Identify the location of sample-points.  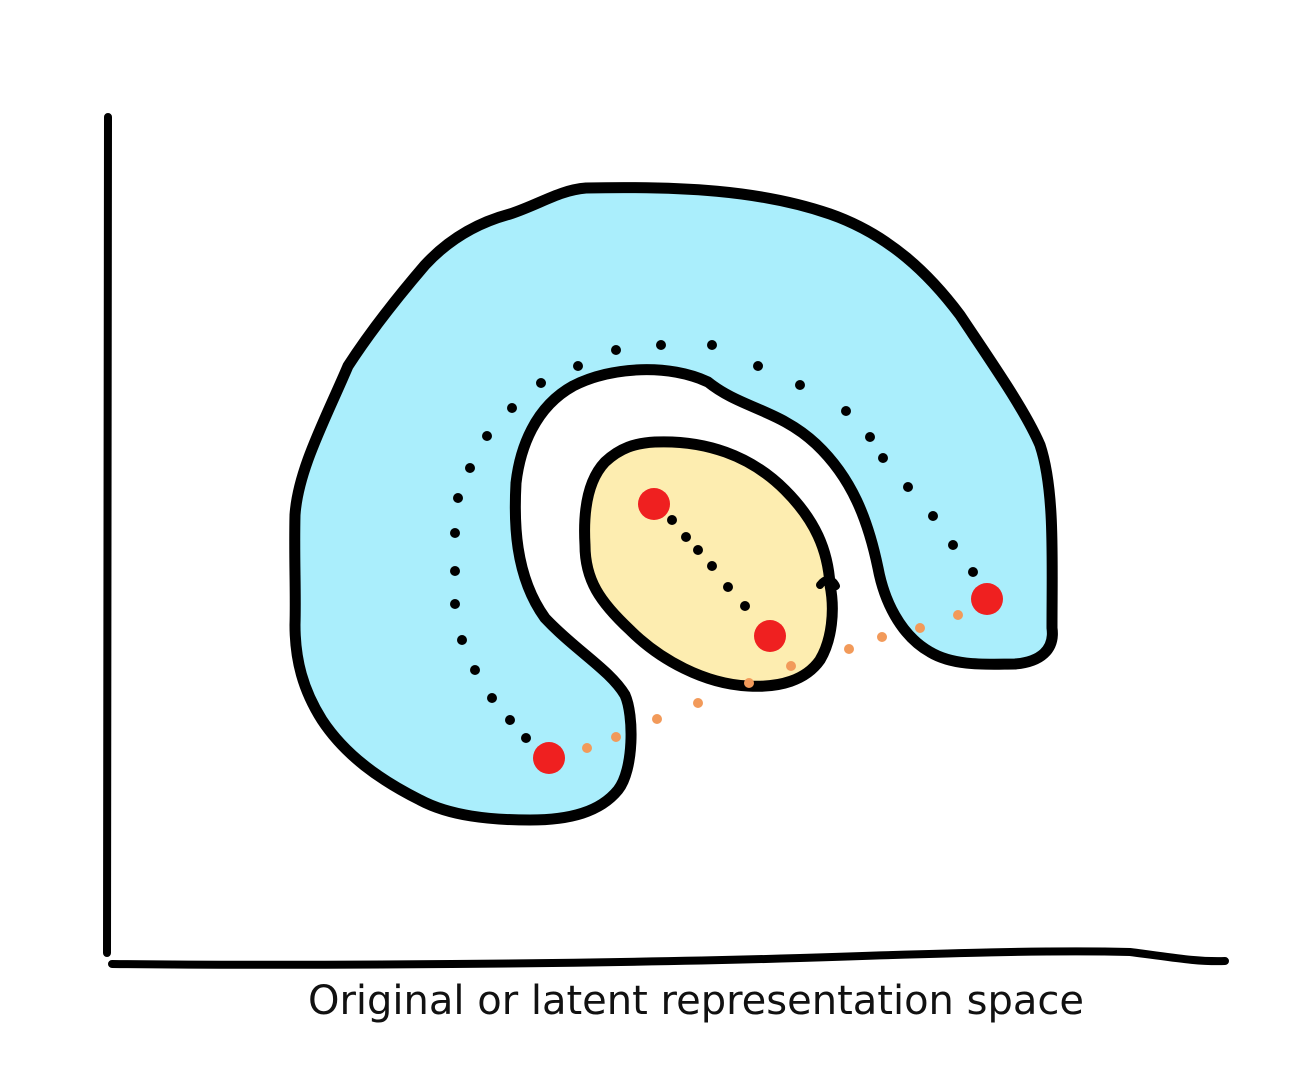
(768, 631).